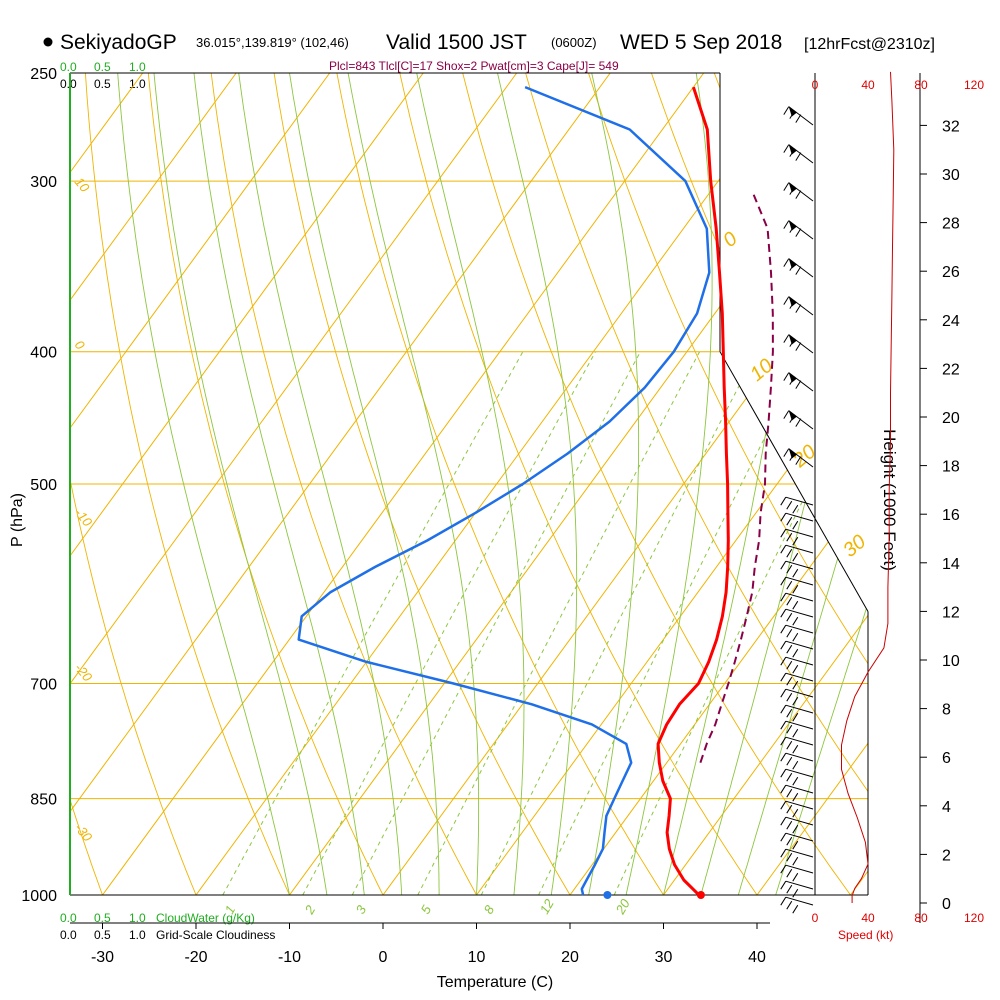 The width and height of the screenshot is (1000, 1000). Describe the element at coordinates (68, 935) in the screenshot. I see `cloudiness-scale-bottom-0: 0.0` at that location.